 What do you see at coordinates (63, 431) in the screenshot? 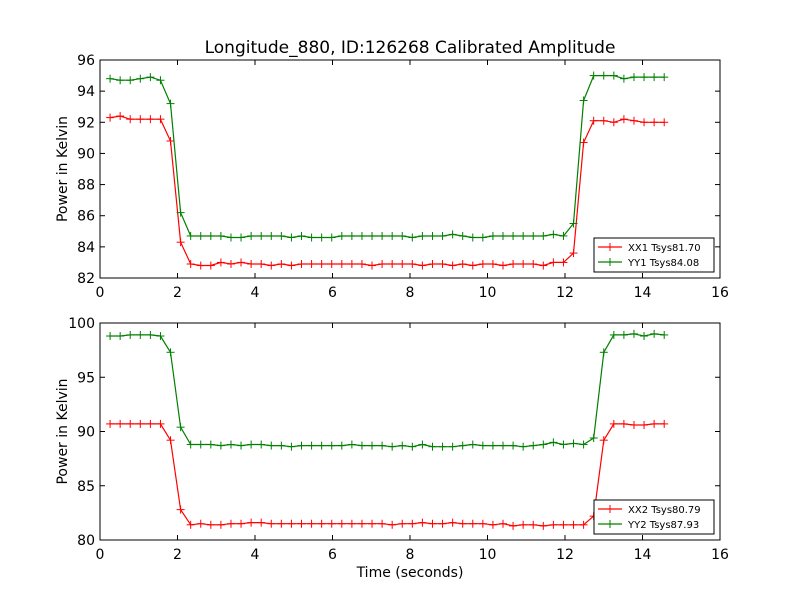
I see `y-axis-label: Power in Kelvin` at bounding box center [63, 431].